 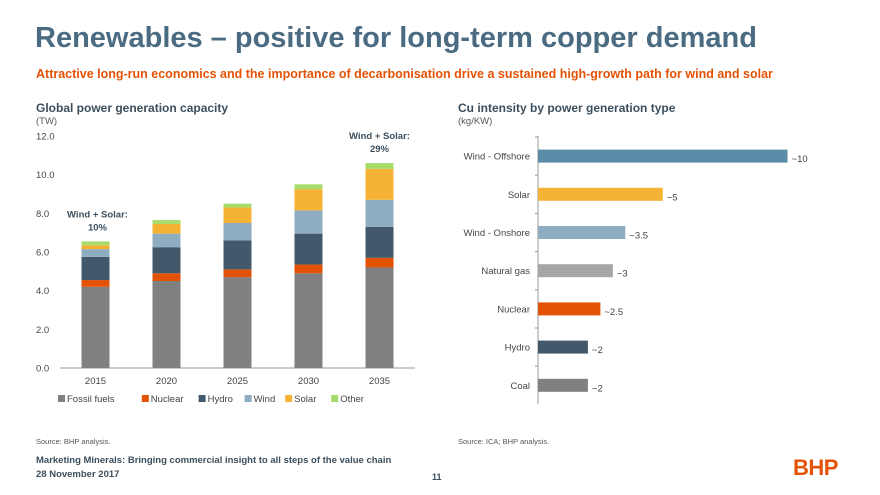 What do you see at coordinates (42, 330) in the screenshot?
I see `y-tick-label: 2.0` at bounding box center [42, 330].